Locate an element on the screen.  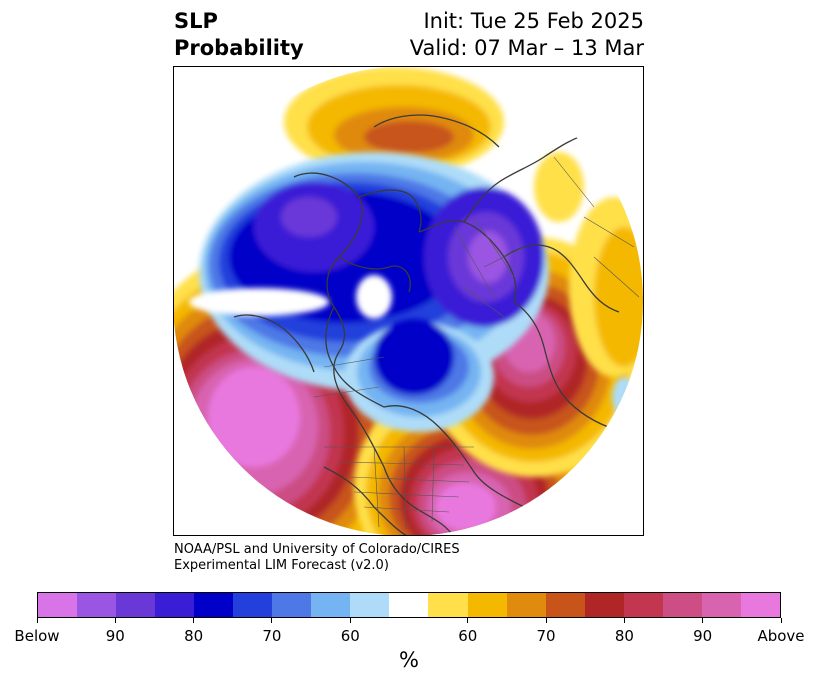
title-left: SLP Probability is located at coordinates (239, 35).